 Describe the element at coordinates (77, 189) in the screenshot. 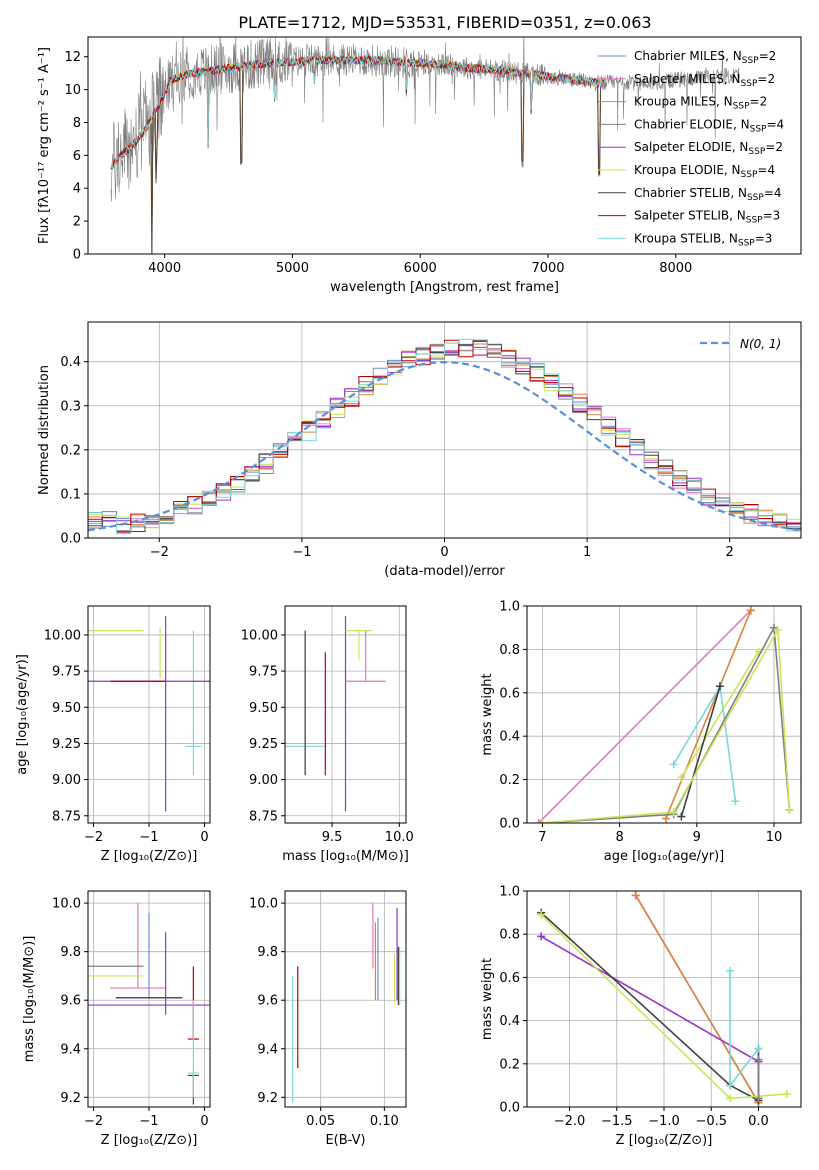

I see `y-tick-label: 4` at that location.